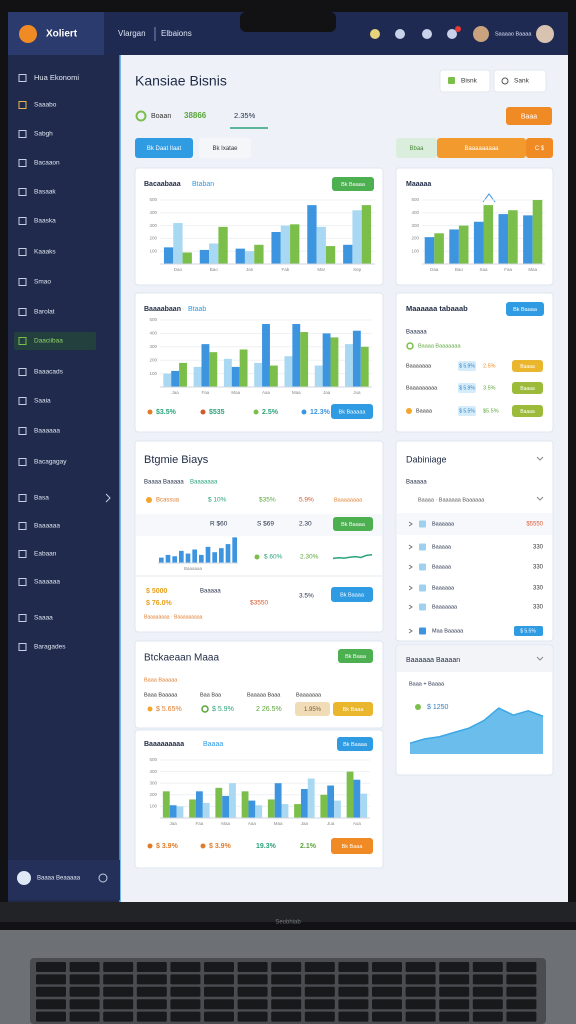  I want to click on menu-item: Saaaaaa, so click(47, 582).